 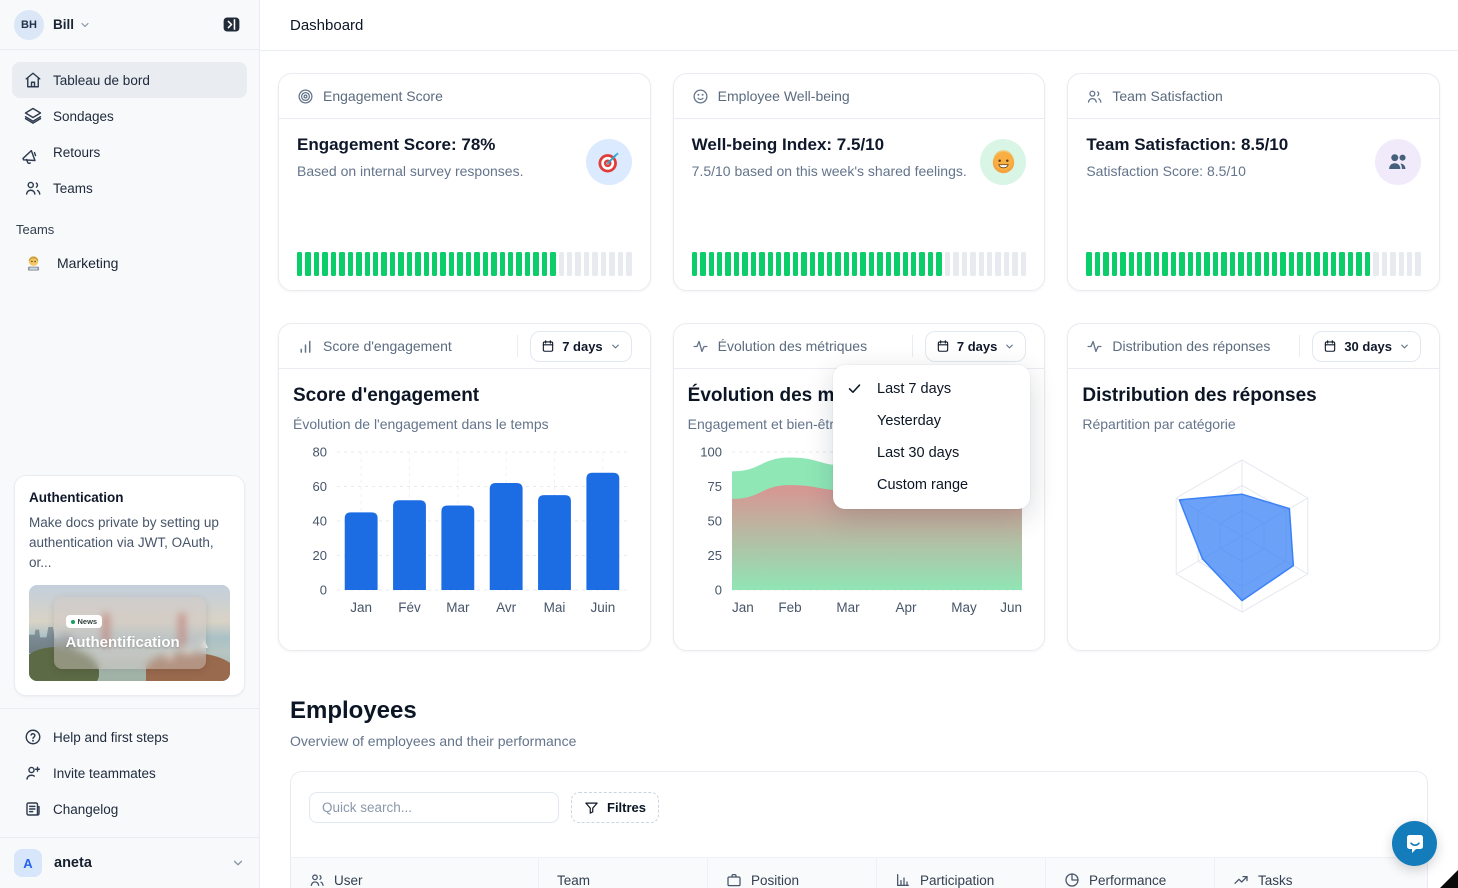 What do you see at coordinates (64, 24) in the screenshot?
I see `user-name: Bill` at bounding box center [64, 24].